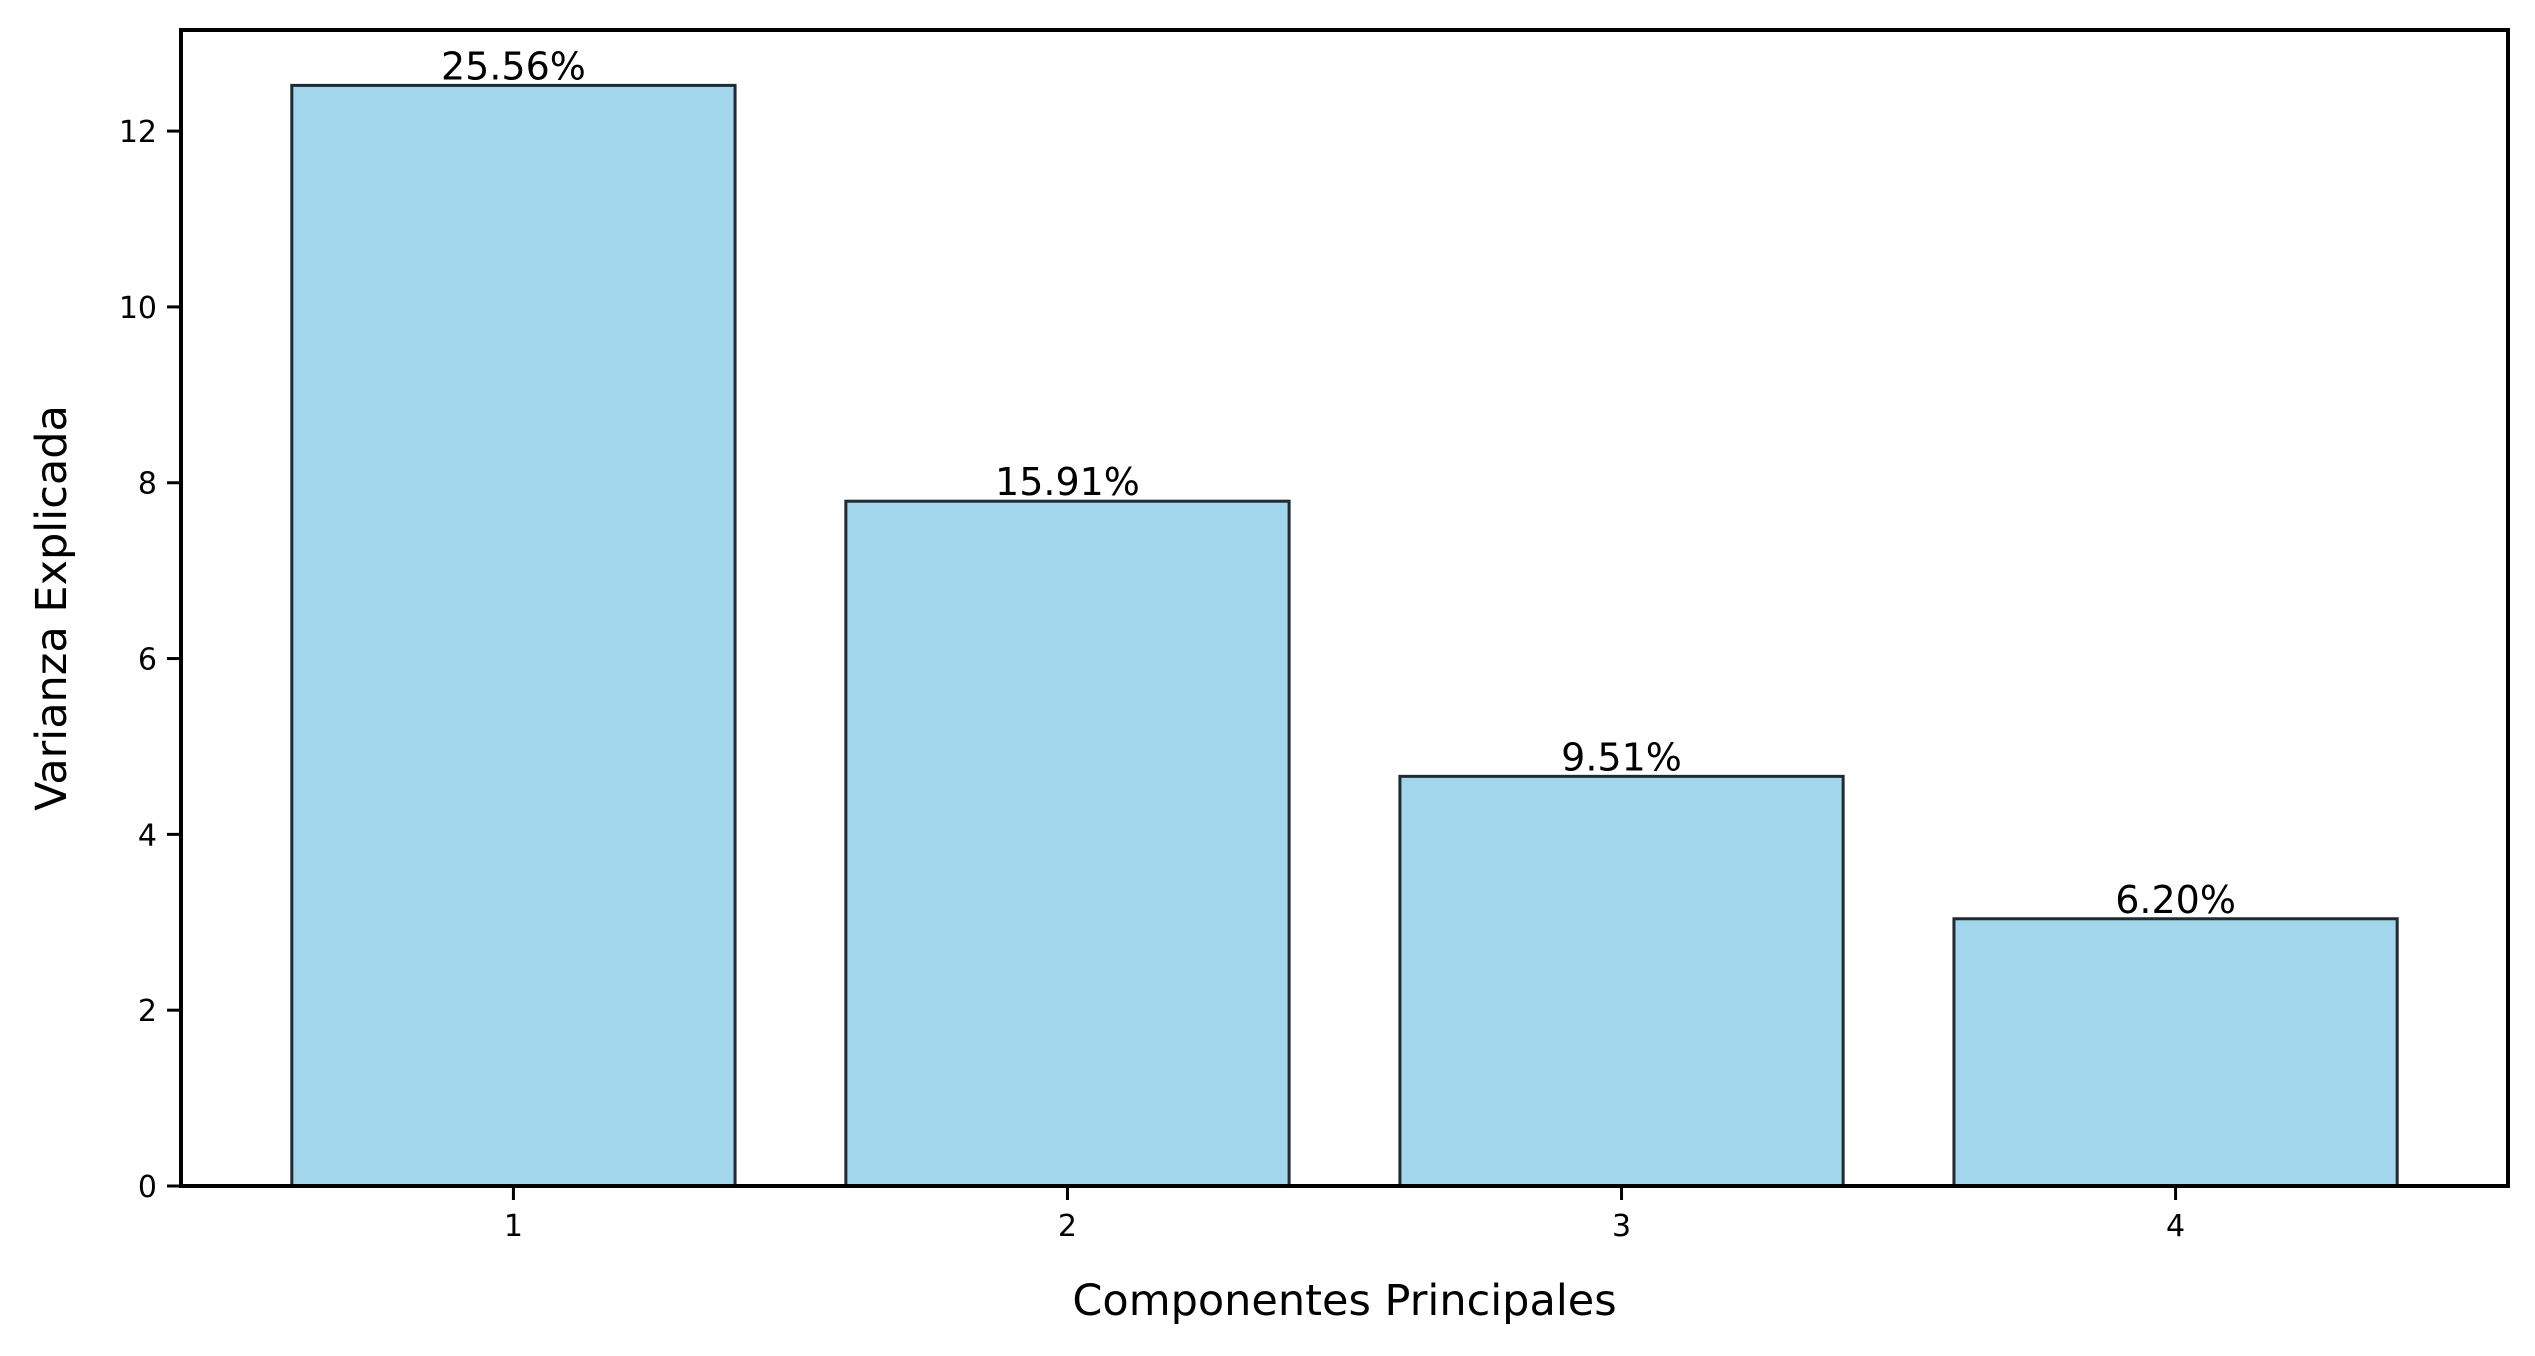 The image size is (2535, 1356). What do you see at coordinates (147, 1011) in the screenshot?
I see `y-tick-label: 2` at bounding box center [147, 1011].